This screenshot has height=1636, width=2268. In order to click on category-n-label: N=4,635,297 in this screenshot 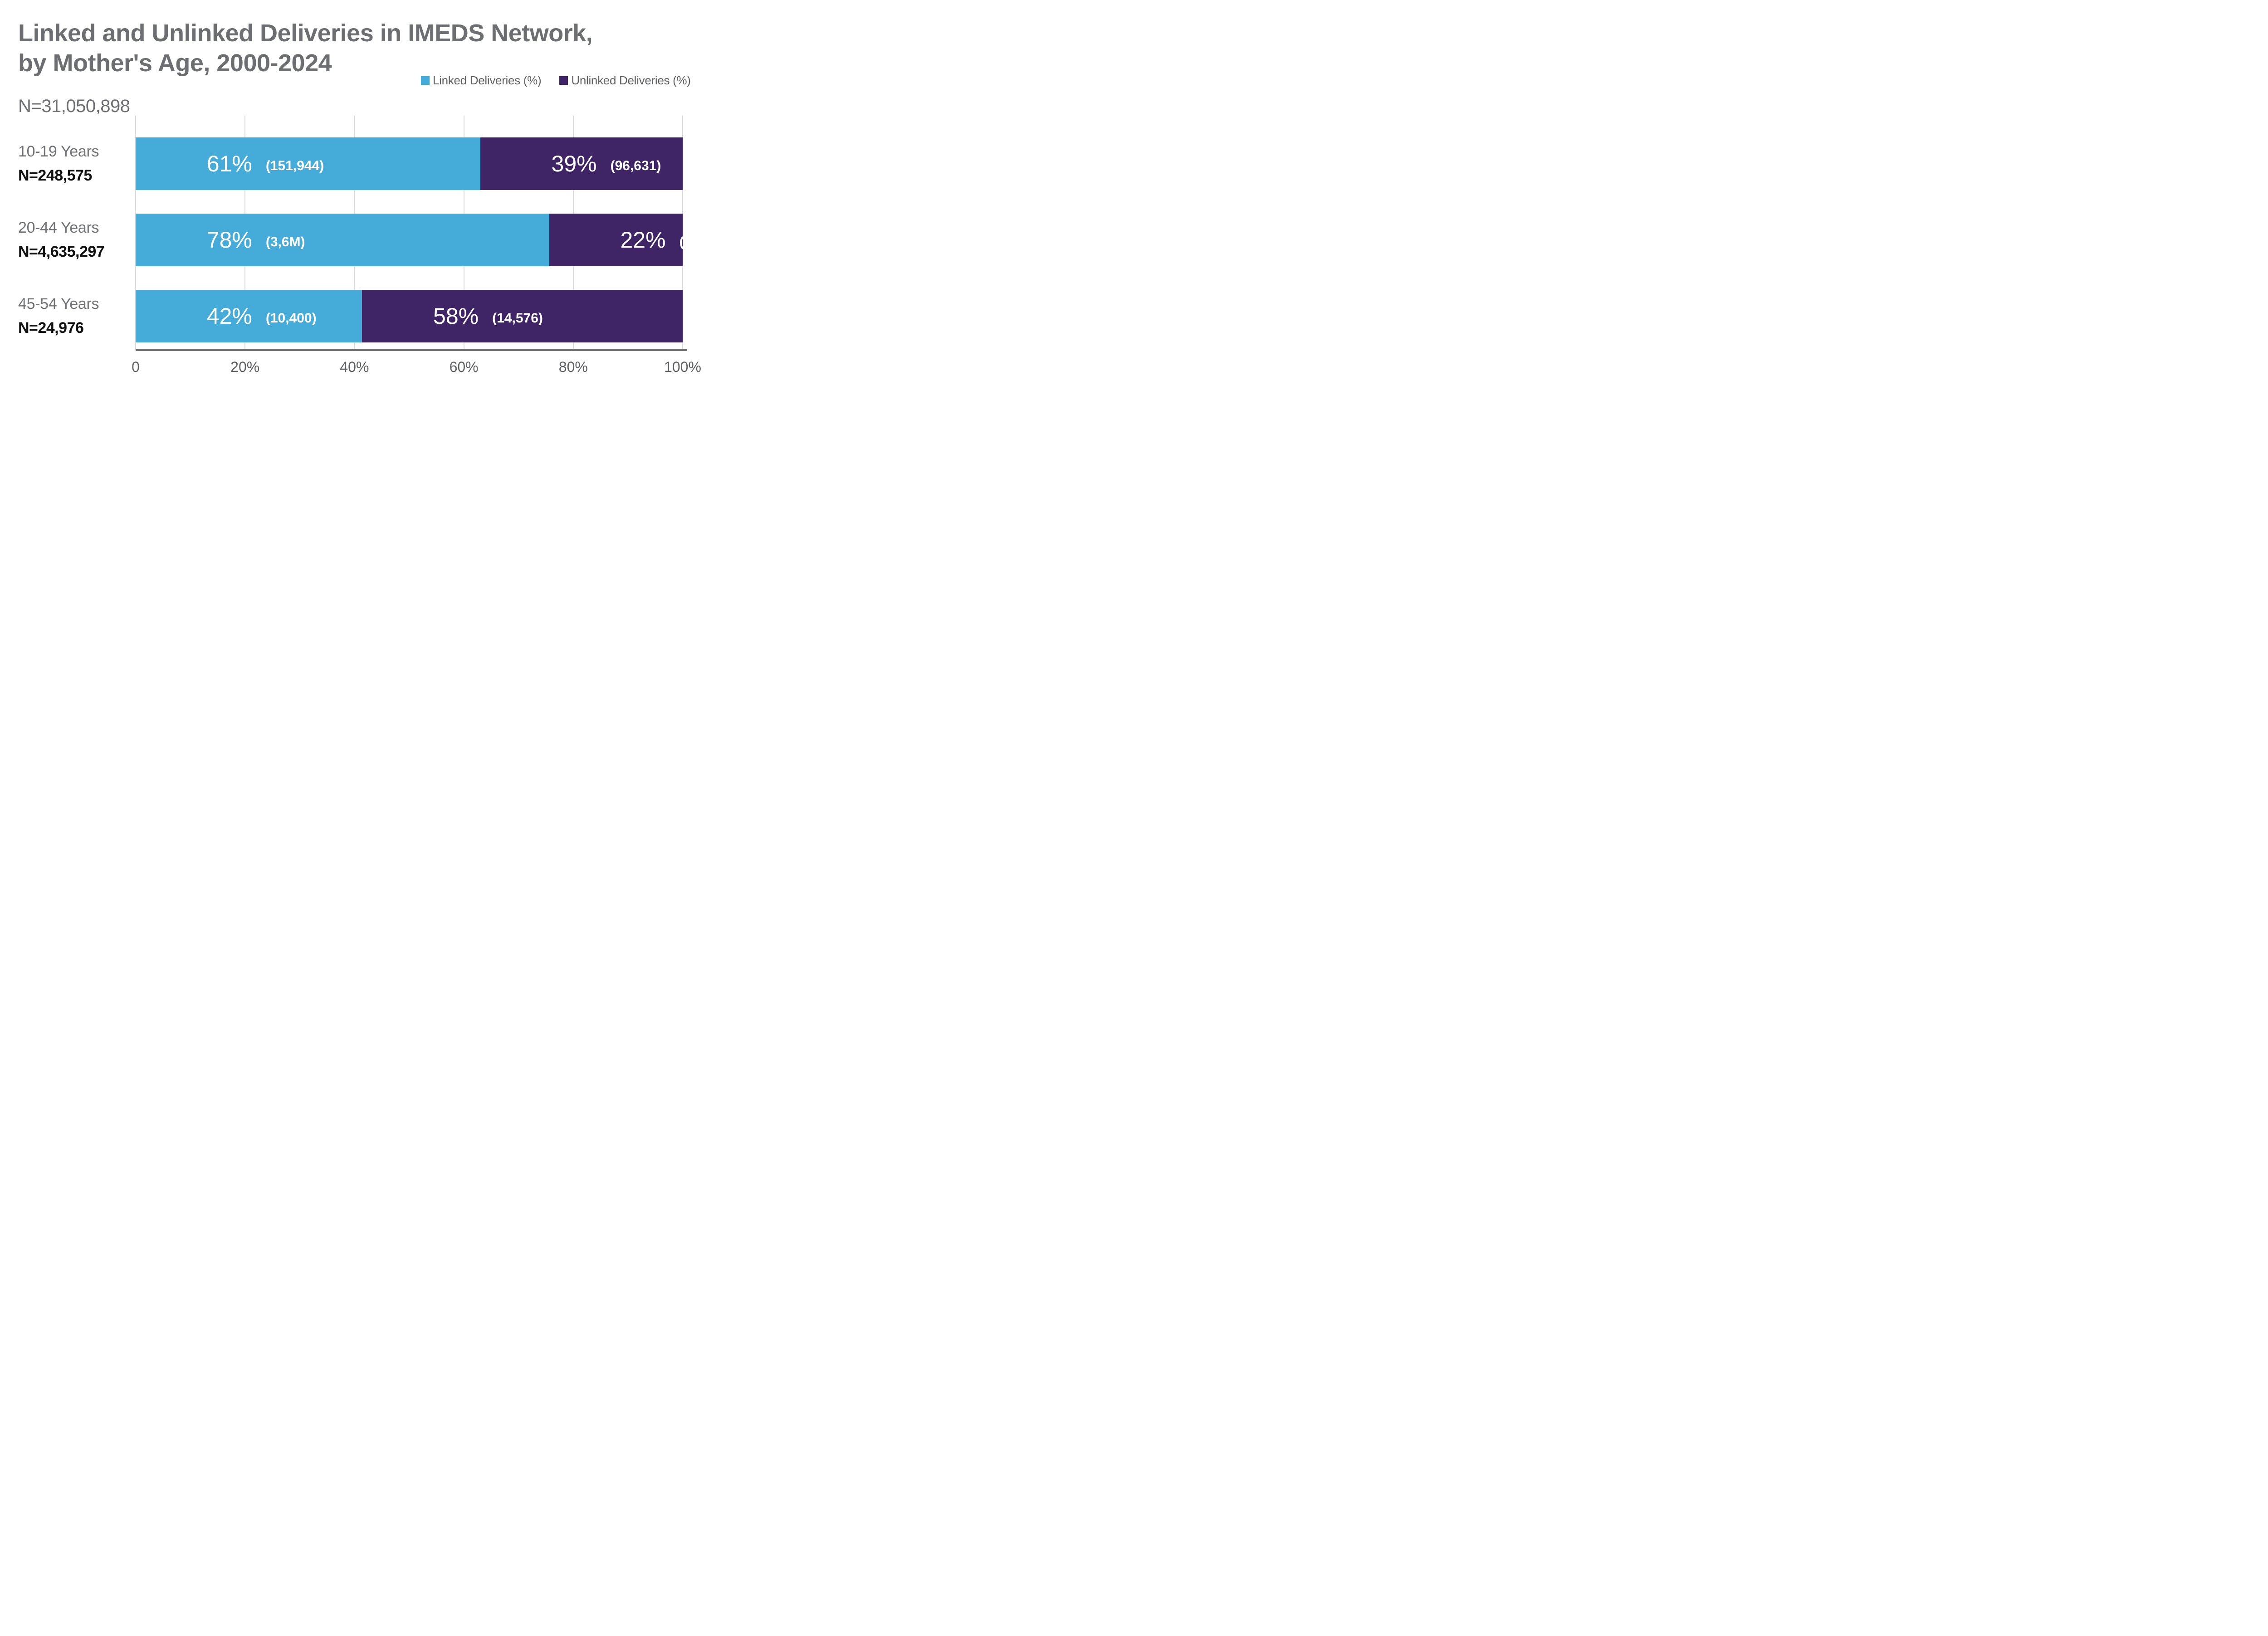, I will do `click(61, 252)`.